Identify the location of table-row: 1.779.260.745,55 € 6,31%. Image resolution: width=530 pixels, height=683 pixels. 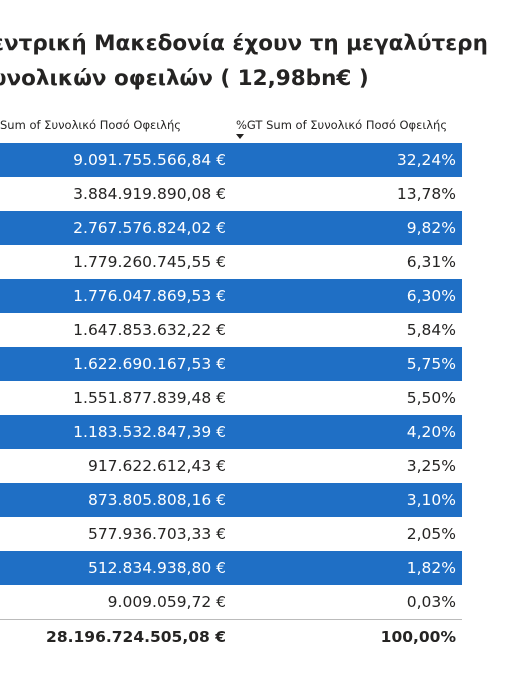
(231, 262).